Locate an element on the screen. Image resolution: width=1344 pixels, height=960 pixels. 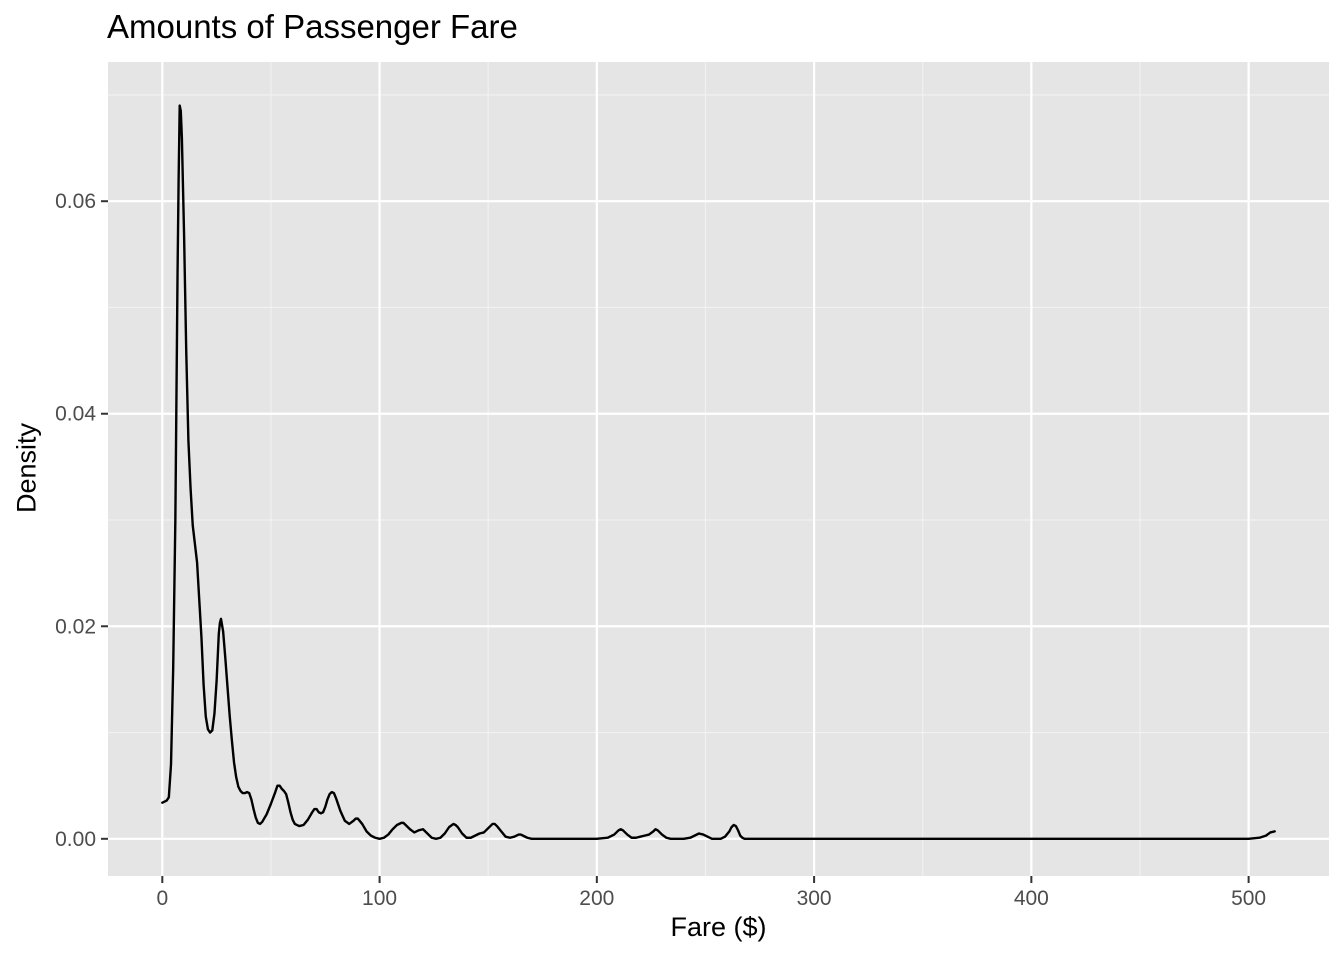
y-tick-label: 0.04 is located at coordinates (75, 414).